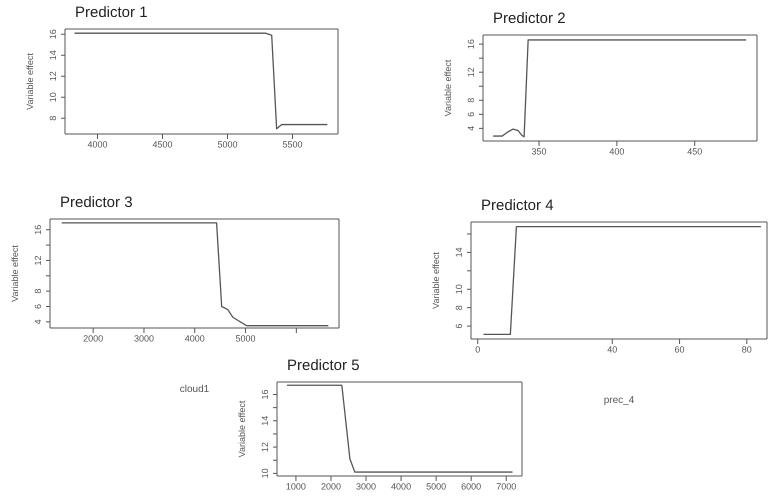 Image resolution: width=768 pixels, height=497 pixels. Describe the element at coordinates (619, 400) in the screenshot. I see `x-axis-title: prec_4` at that location.